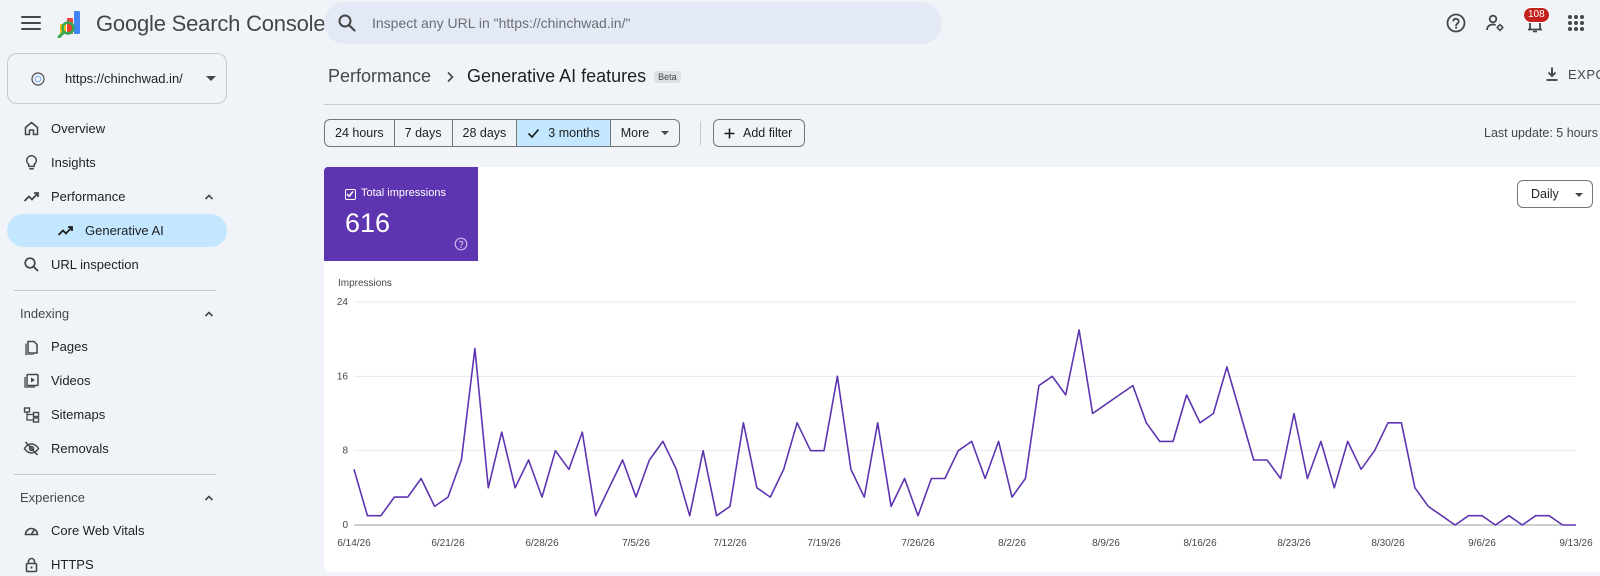  I want to click on add-filter-button: Add filter, so click(759, 133).